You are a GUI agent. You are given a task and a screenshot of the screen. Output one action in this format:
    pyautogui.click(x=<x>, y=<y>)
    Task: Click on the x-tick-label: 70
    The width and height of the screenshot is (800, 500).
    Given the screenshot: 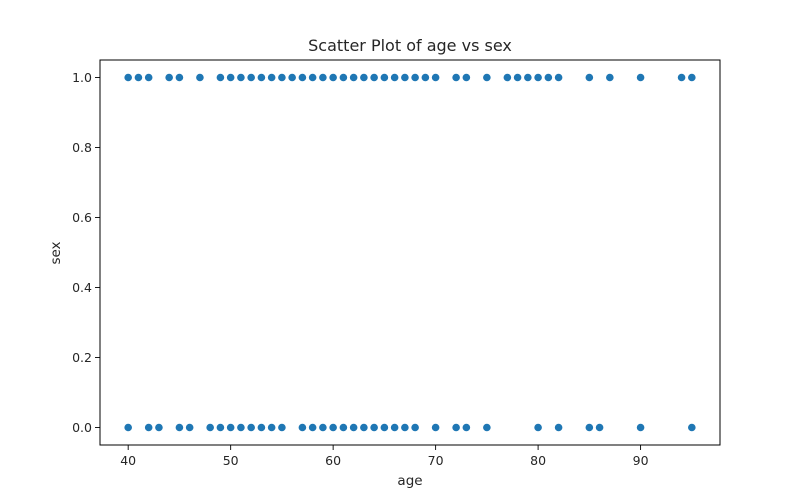 What is the action you would take?
    pyautogui.click(x=436, y=460)
    